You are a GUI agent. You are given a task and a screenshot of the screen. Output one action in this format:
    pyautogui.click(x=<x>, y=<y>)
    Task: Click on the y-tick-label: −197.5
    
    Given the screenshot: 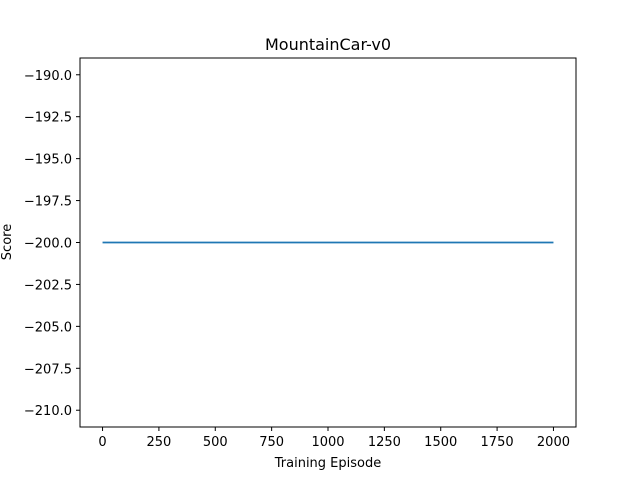 What is the action you would take?
    pyautogui.click(x=48, y=202)
    